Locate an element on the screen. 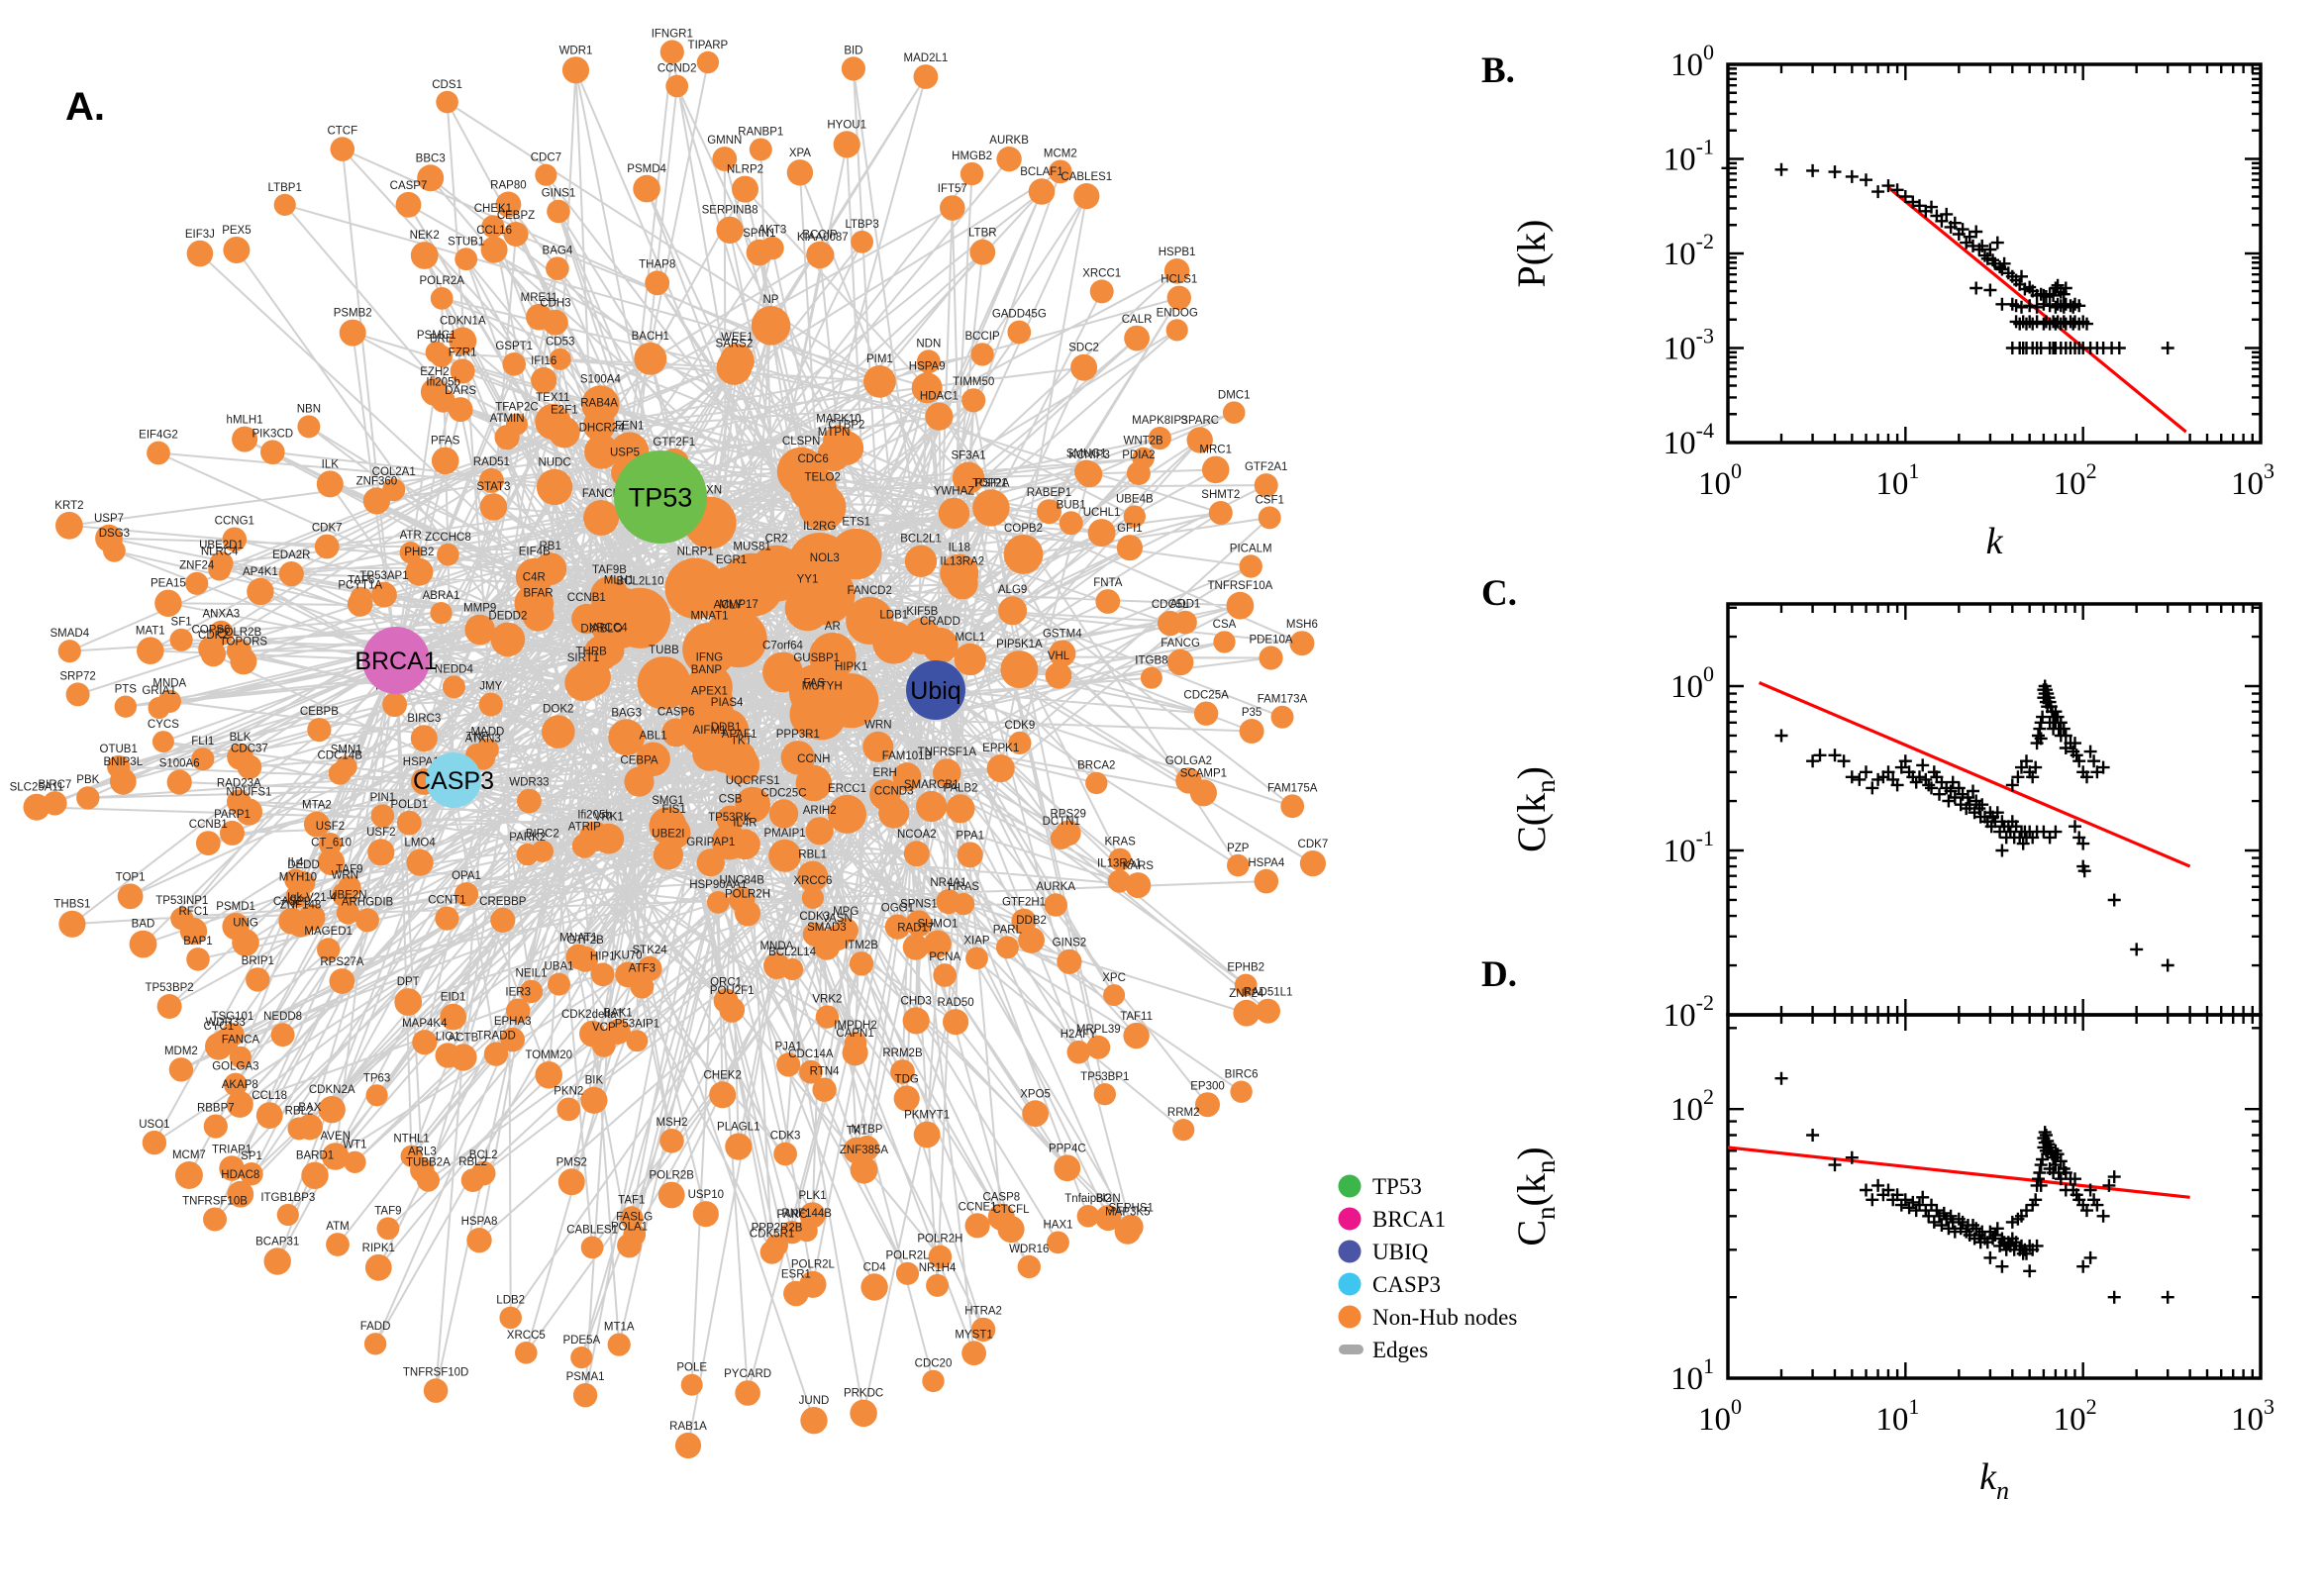  panel-c-label: C. is located at coordinates (1499, 594).